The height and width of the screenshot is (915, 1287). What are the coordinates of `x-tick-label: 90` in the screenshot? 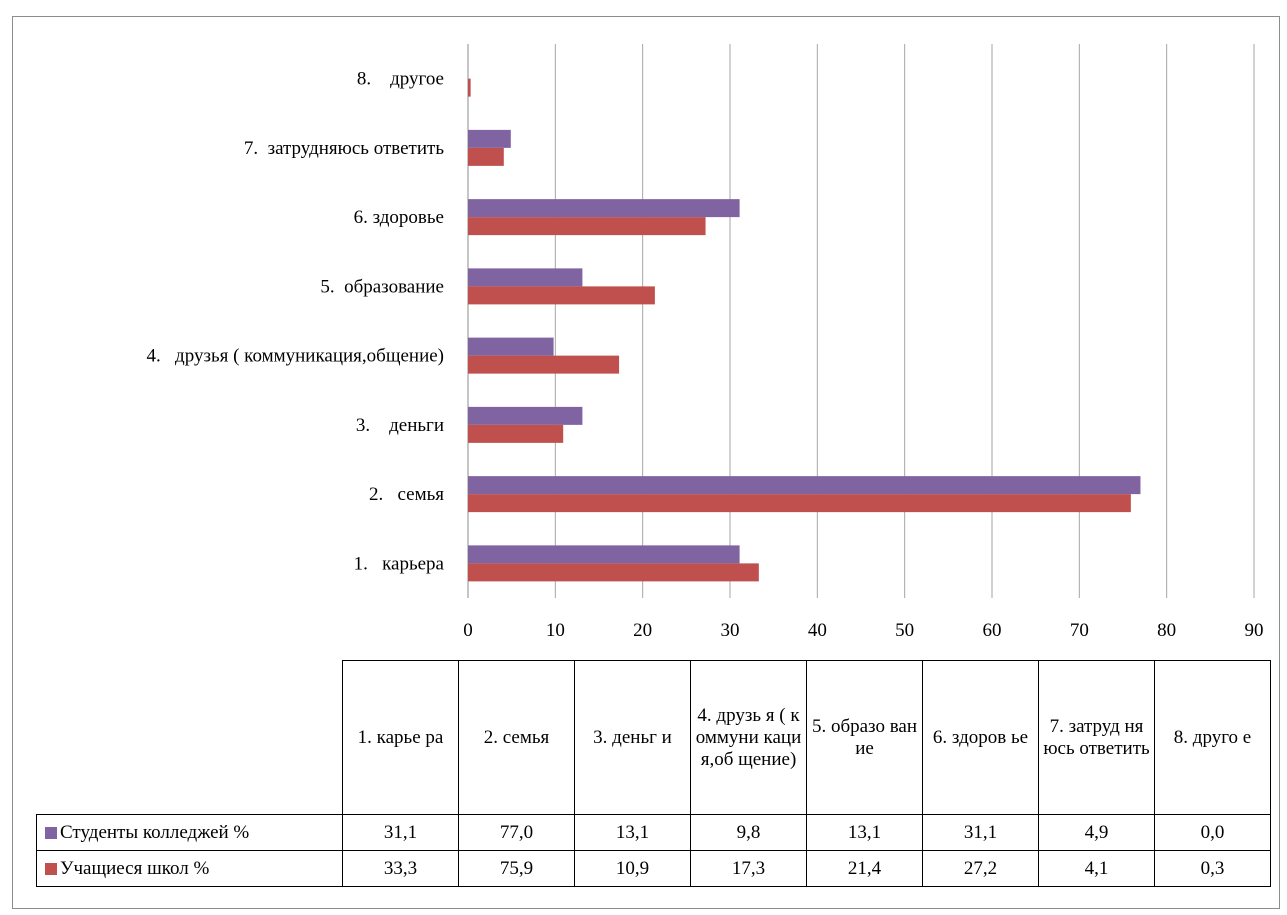 It's located at (1254, 630).